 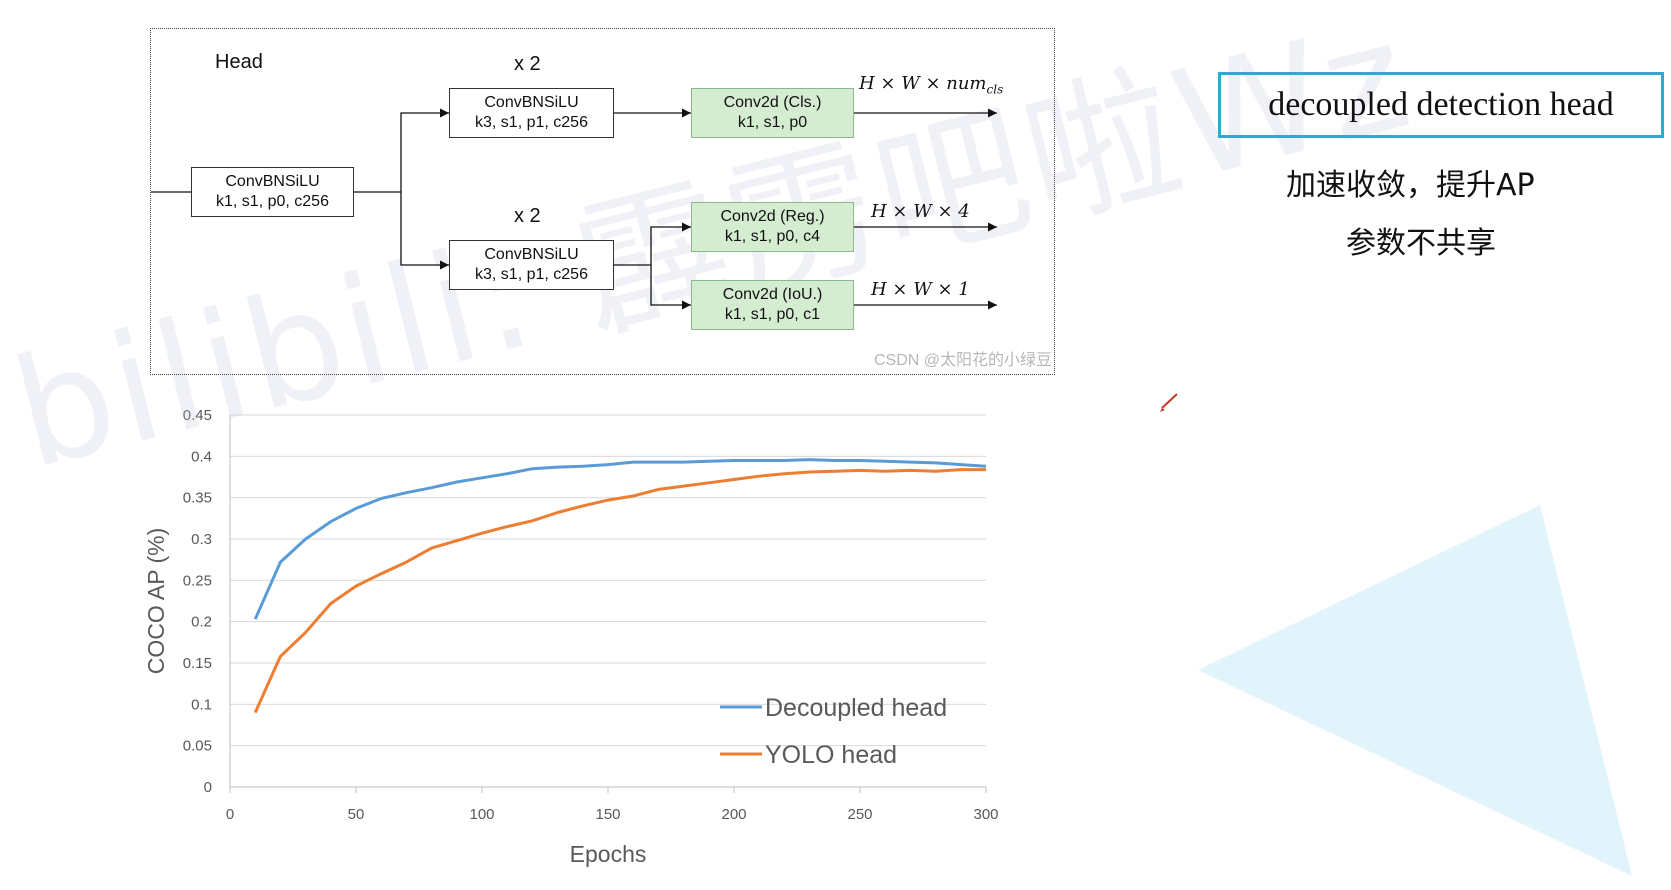 I want to click on reg-conv-name: Conv2d (Reg.), so click(x=772, y=216).